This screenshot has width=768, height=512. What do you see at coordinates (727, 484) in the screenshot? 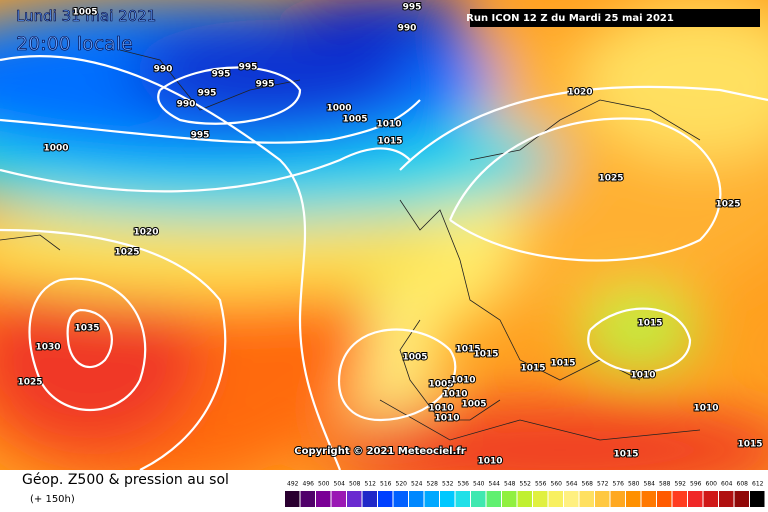
I see `scale-label: 604` at bounding box center [727, 484].